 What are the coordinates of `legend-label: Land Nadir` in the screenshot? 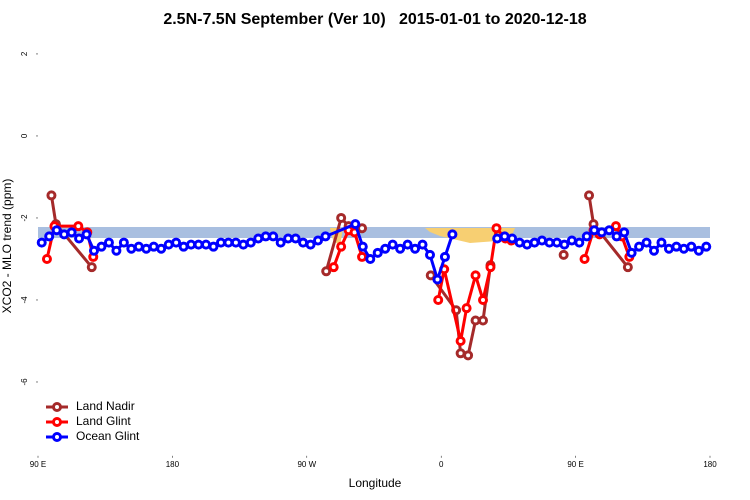 It's located at (105, 406).